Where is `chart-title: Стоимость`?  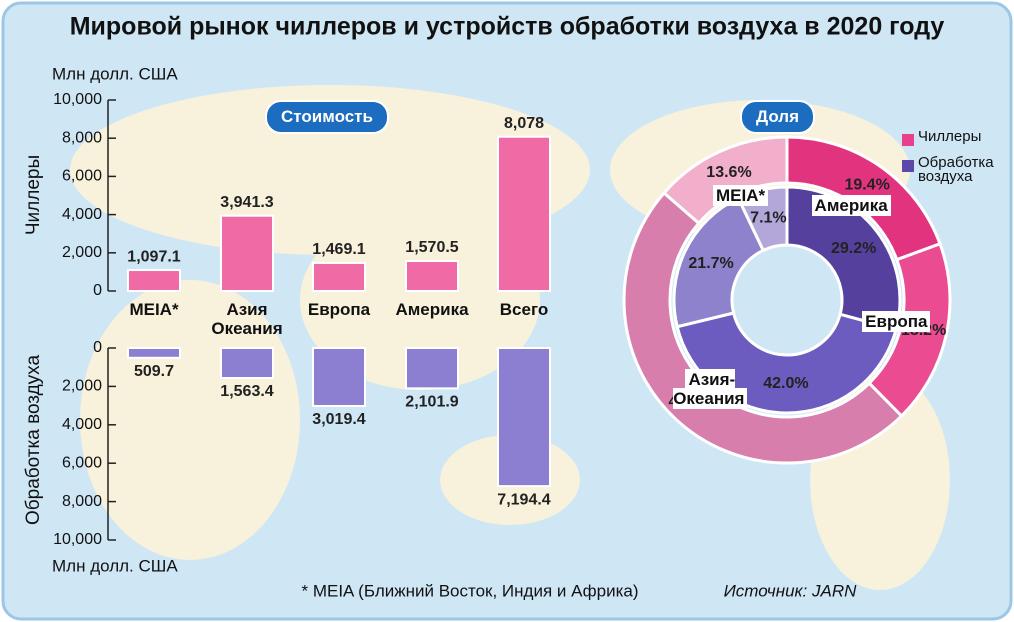 chart-title: Стоимость is located at coordinates (327, 117).